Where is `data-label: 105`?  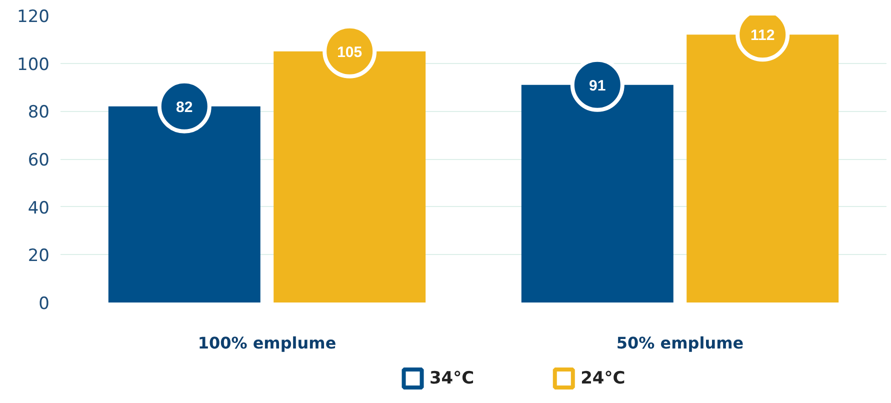 data-label: 105 is located at coordinates (349, 52).